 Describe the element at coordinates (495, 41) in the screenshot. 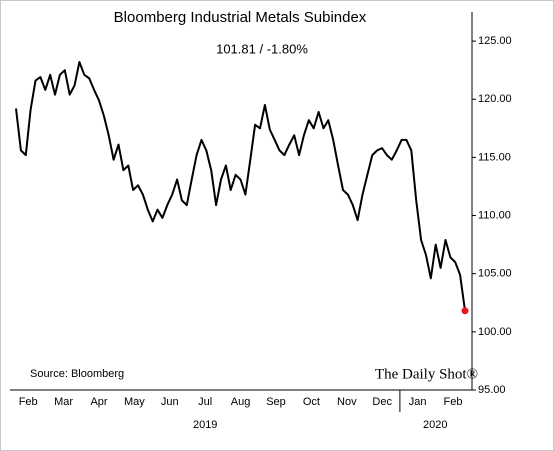

I see `y-tick-label: 125.00` at that location.